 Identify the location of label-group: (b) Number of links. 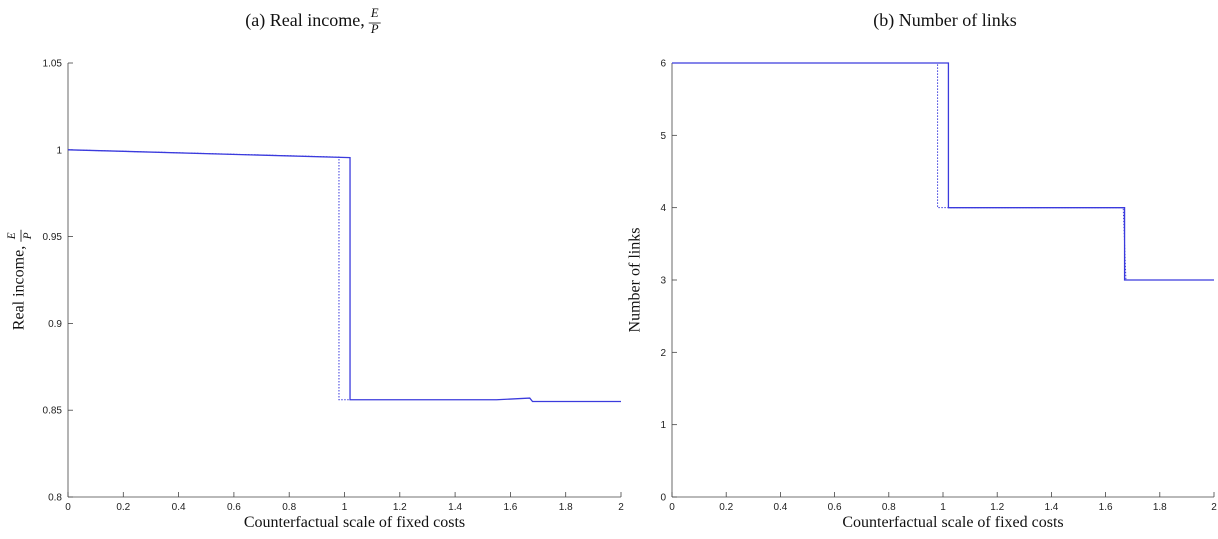
(944, 20).